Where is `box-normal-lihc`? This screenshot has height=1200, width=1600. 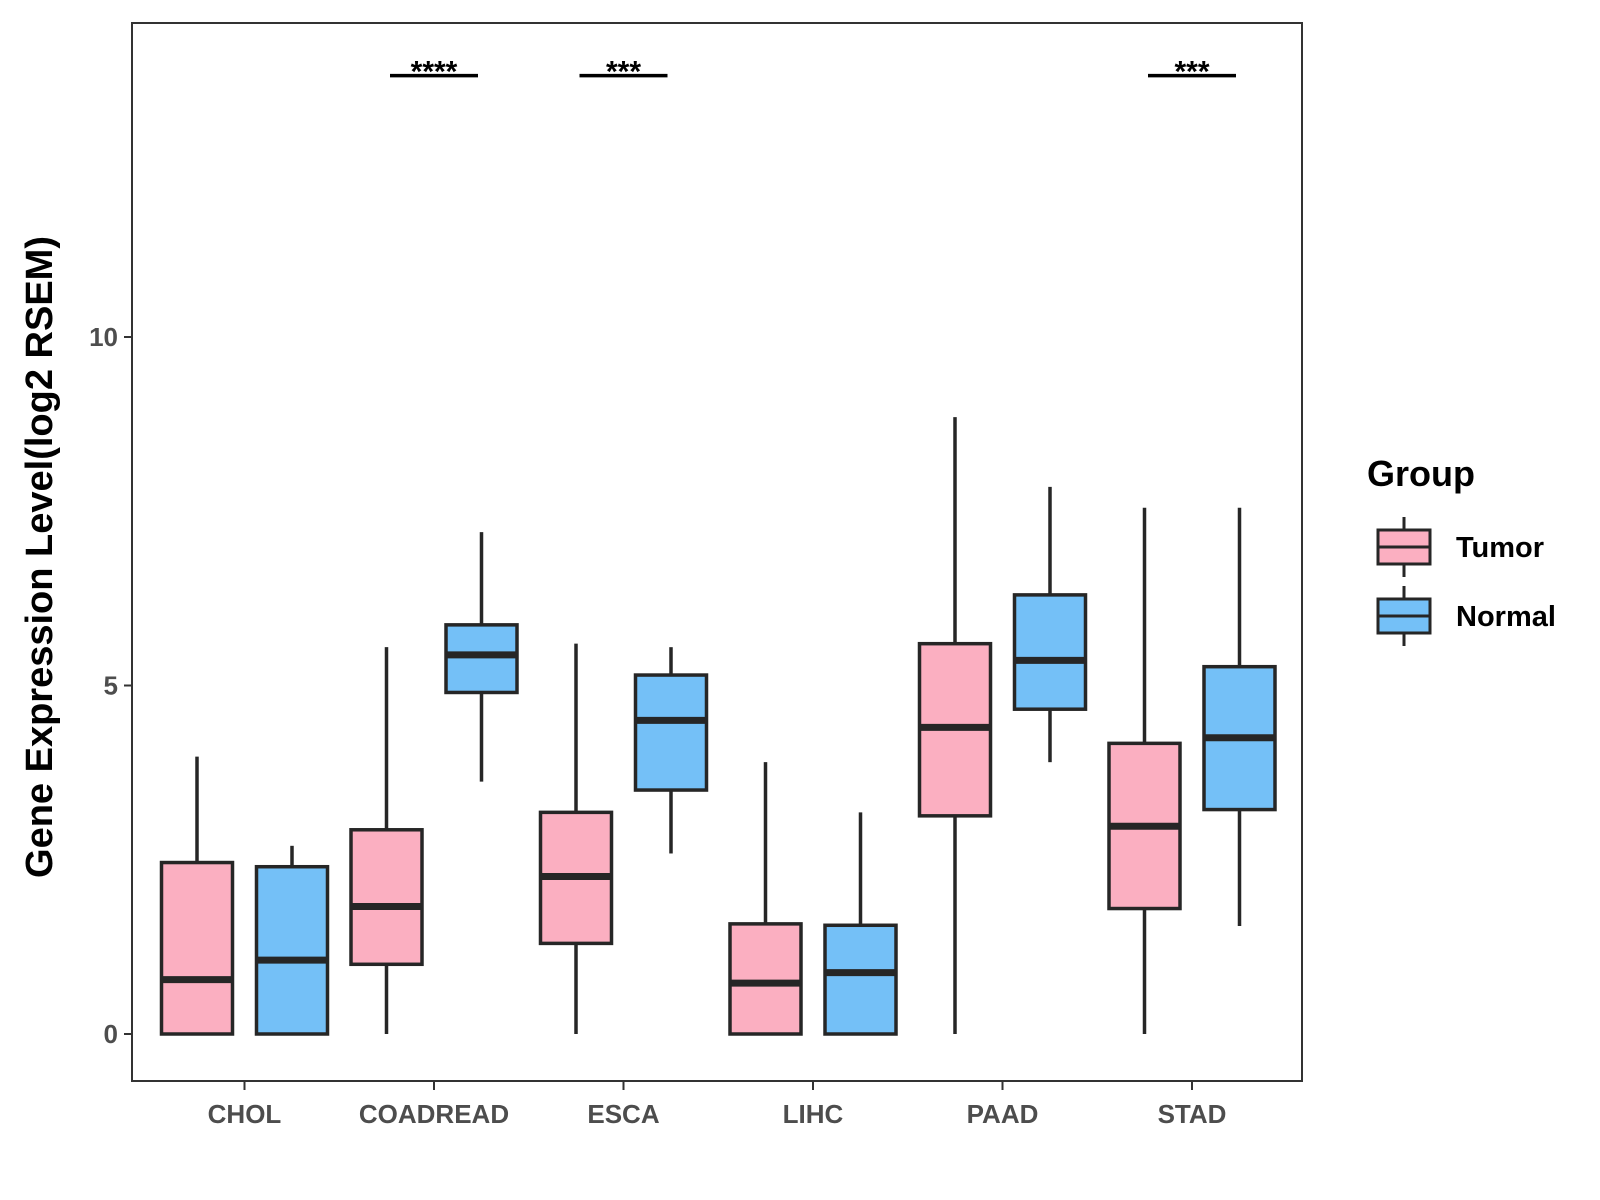 box-normal-lihc is located at coordinates (860, 924).